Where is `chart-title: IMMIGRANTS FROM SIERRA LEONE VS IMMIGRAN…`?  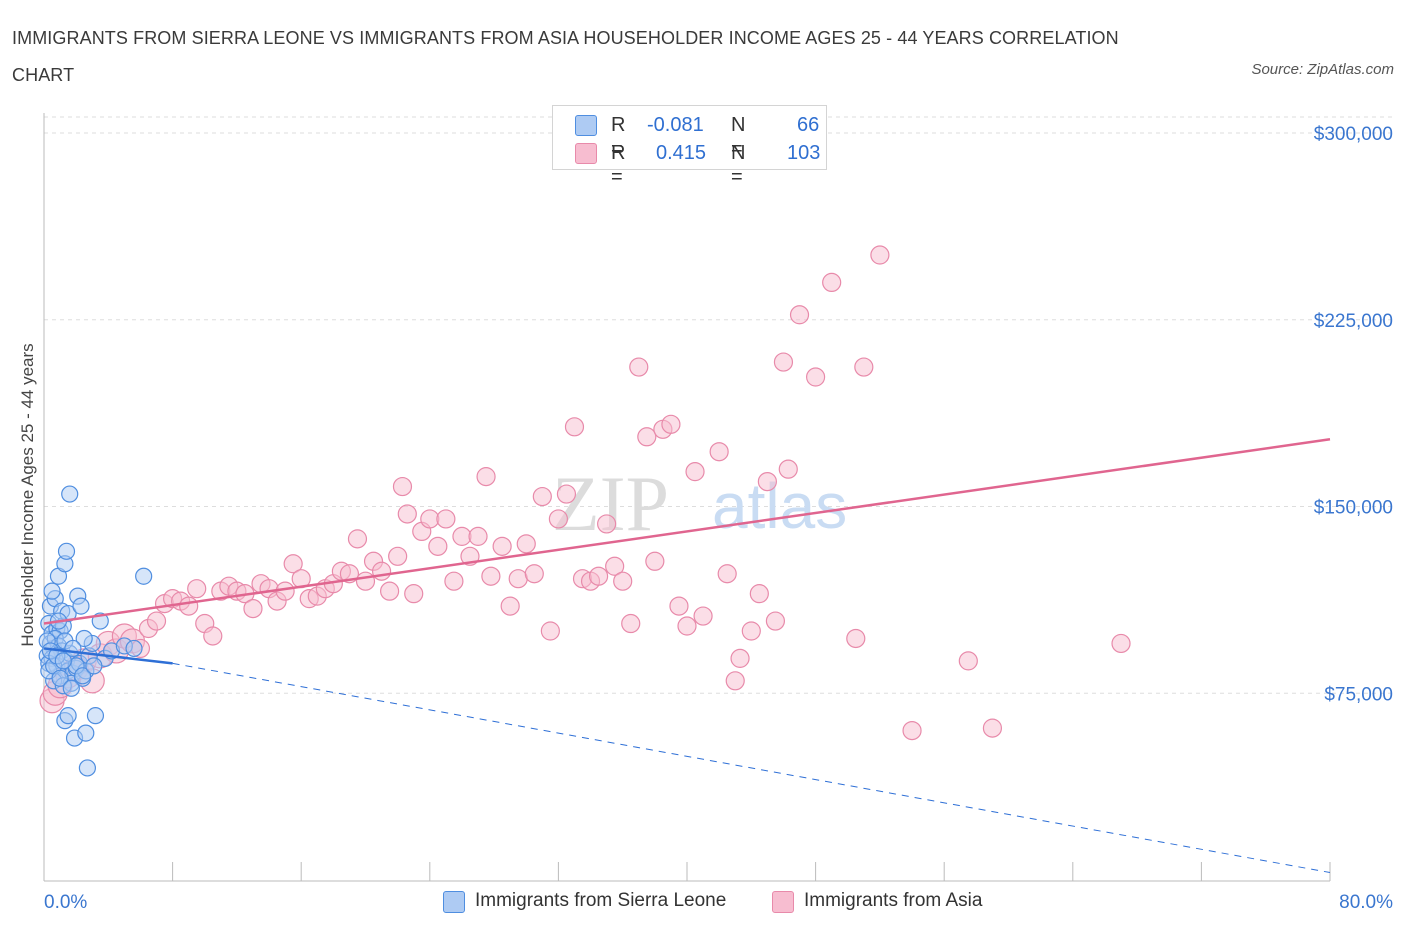
chart-title: IMMIGRANTS FROM SIERRA LEONE VS IMMIGRAN… is located at coordinates (565, 56).